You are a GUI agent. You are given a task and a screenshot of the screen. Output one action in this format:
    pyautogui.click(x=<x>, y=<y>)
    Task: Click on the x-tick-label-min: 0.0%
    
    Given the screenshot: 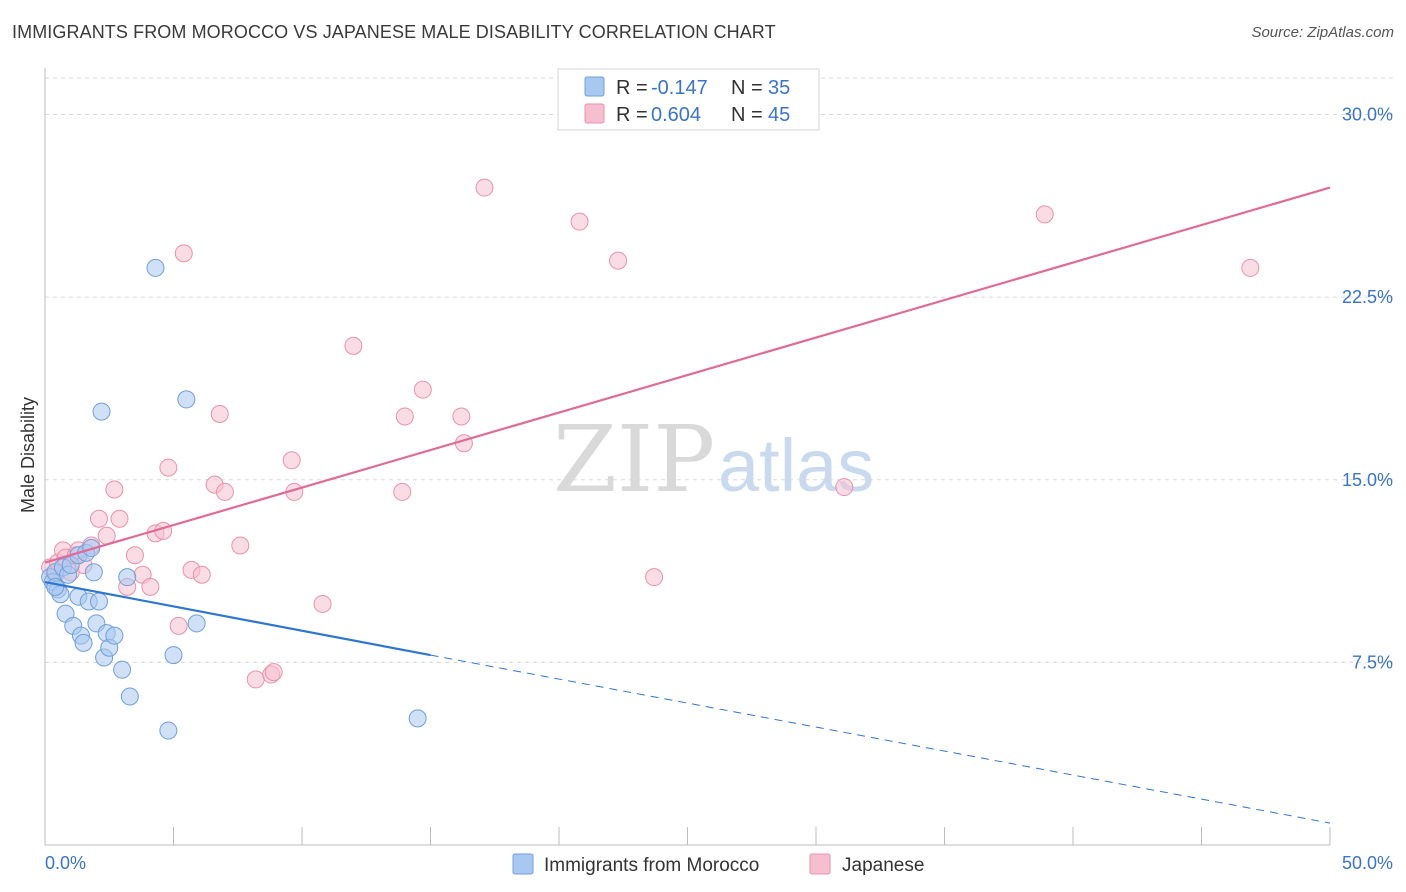 What is the action you would take?
    pyautogui.click(x=65, y=863)
    